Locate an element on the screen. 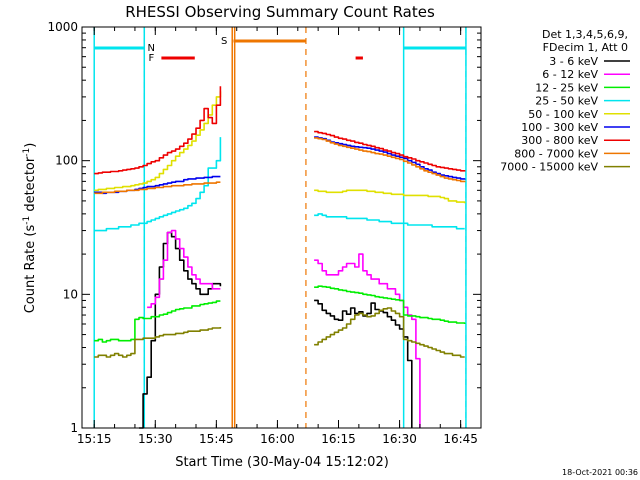 The height and width of the screenshot is (480, 640). x-tick-label: 16:30 is located at coordinates (399, 439).